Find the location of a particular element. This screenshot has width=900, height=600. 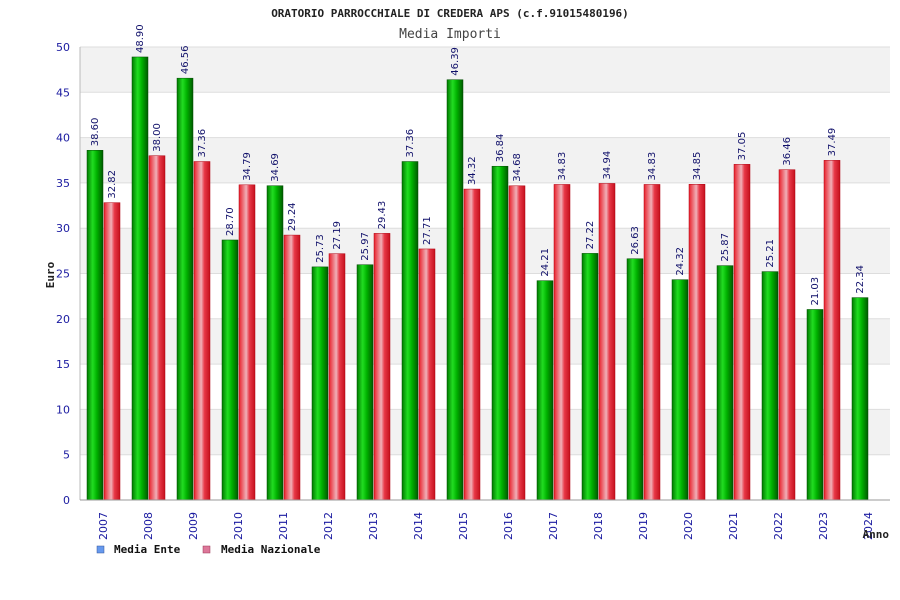

value-label: 29.24 is located at coordinates (292, 216).